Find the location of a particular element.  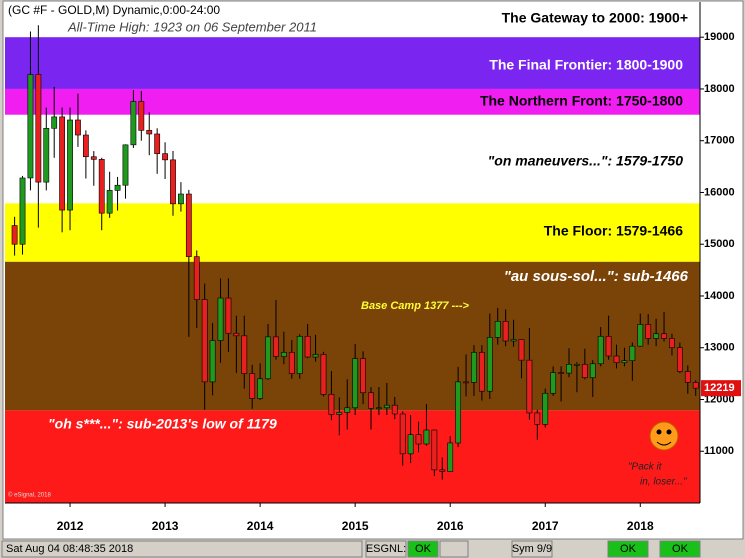

annotation: in, loser..." is located at coordinates (663, 482).